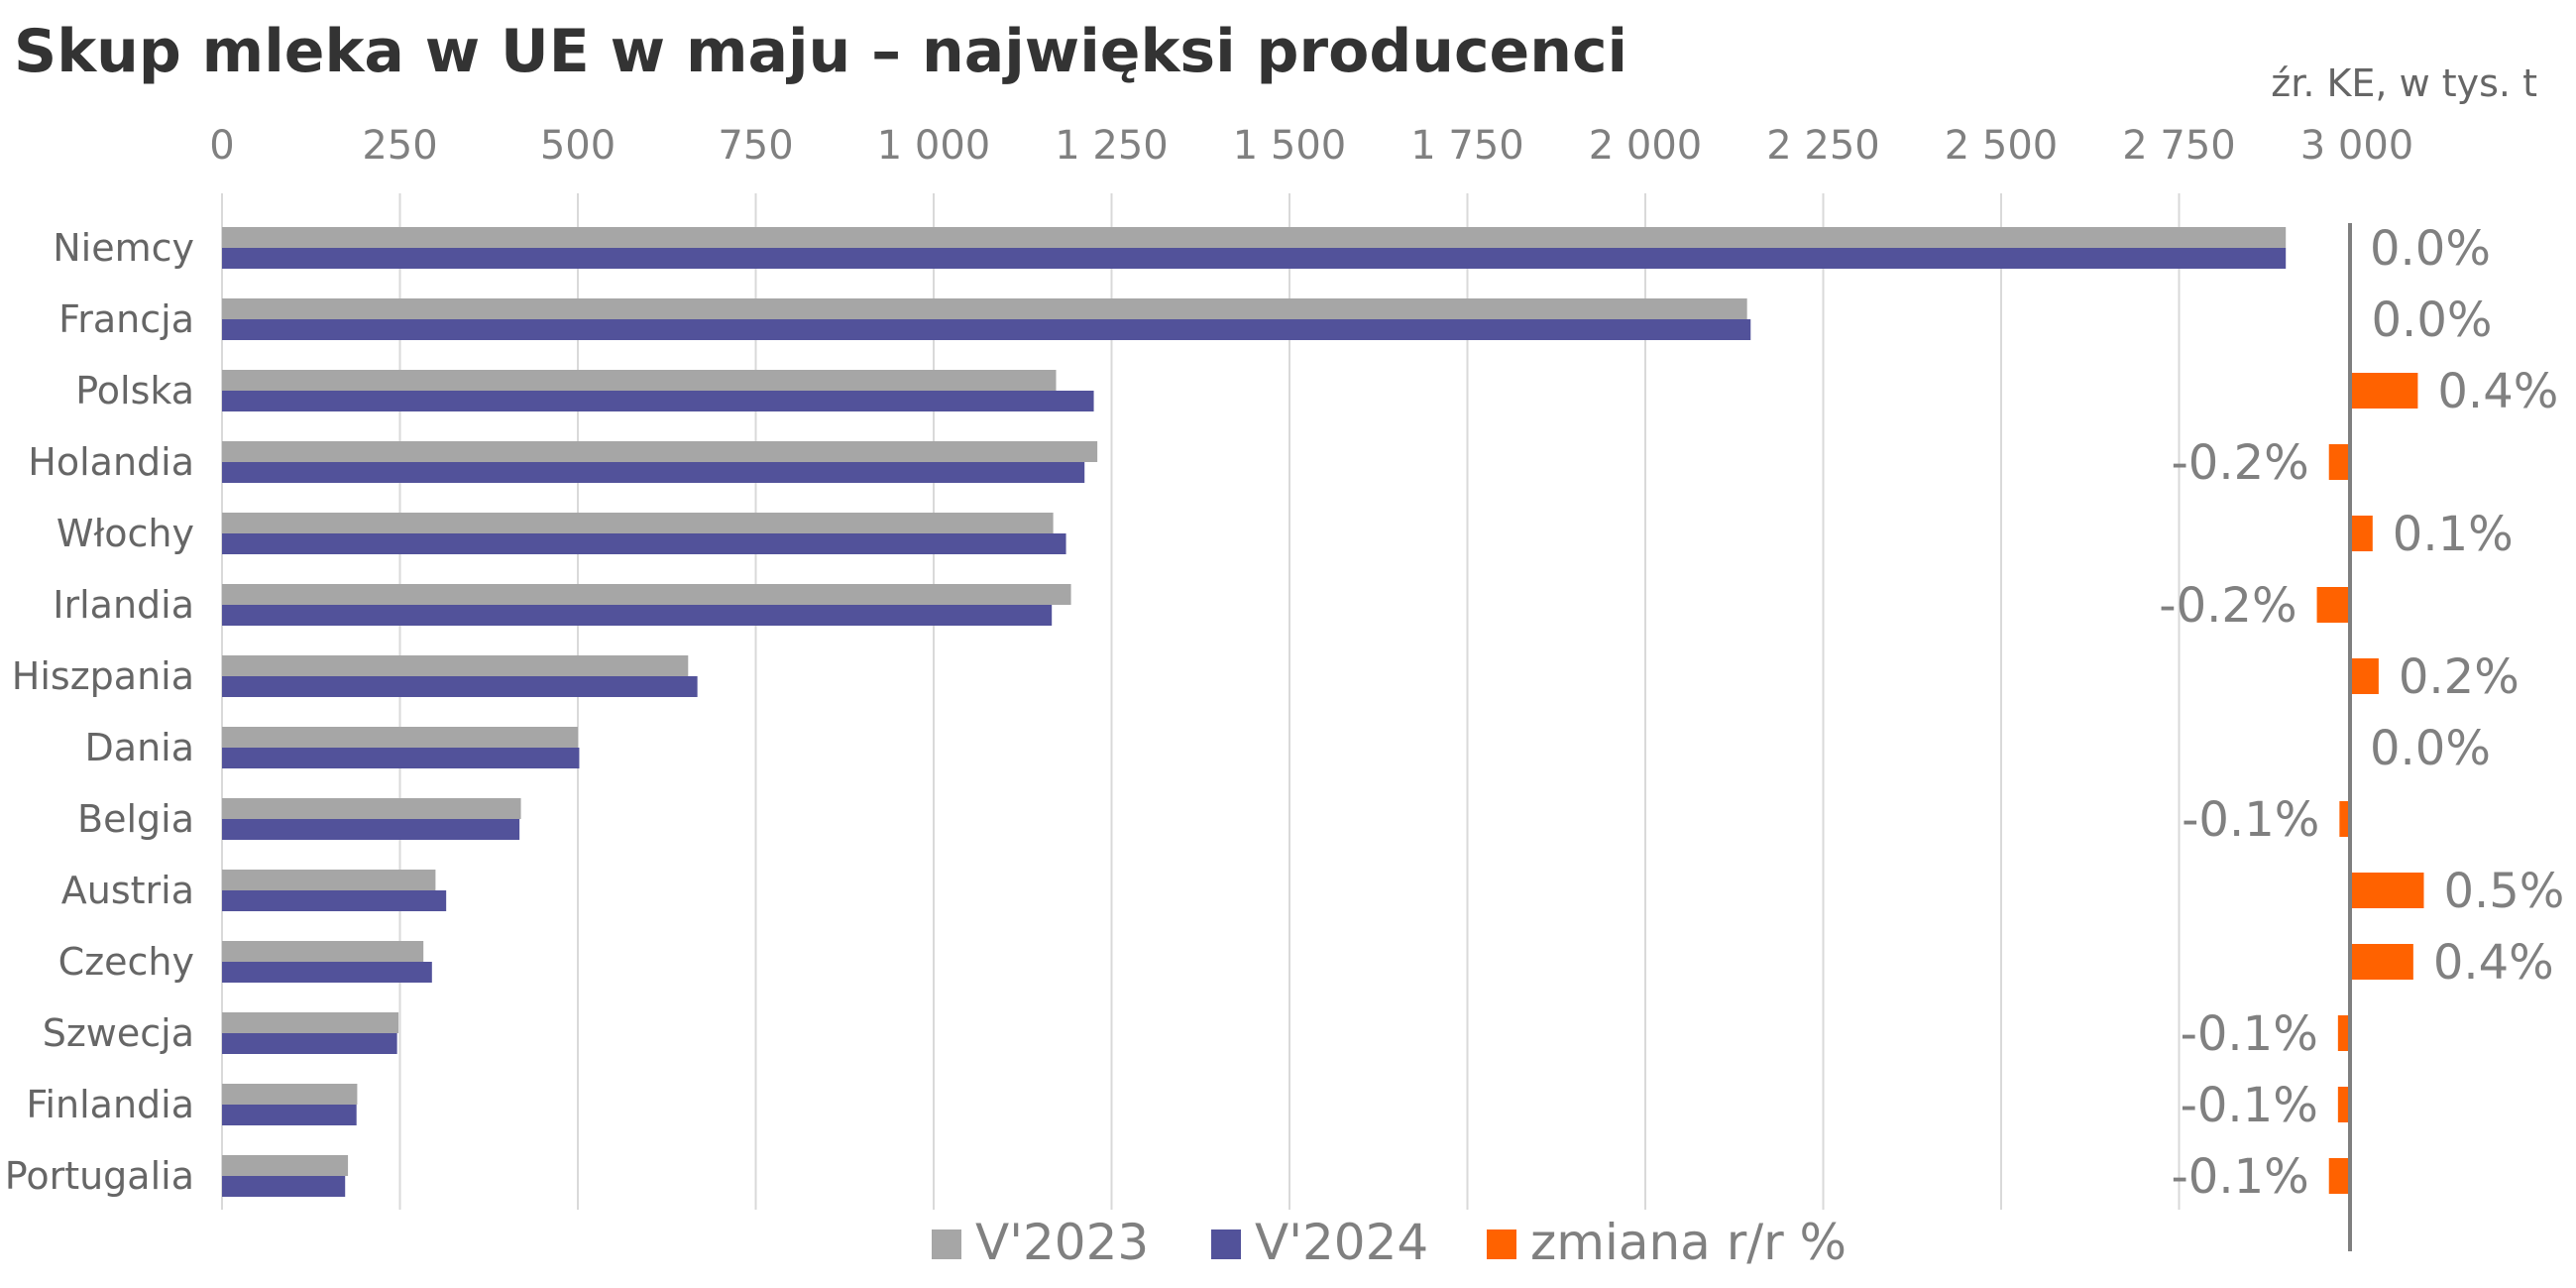 The height and width of the screenshot is (1288, 2576). What do you see at coordinates (110, 1104) in the screenshot?
I see `category-label: Finlandia` at bounding box center [110, 1104].